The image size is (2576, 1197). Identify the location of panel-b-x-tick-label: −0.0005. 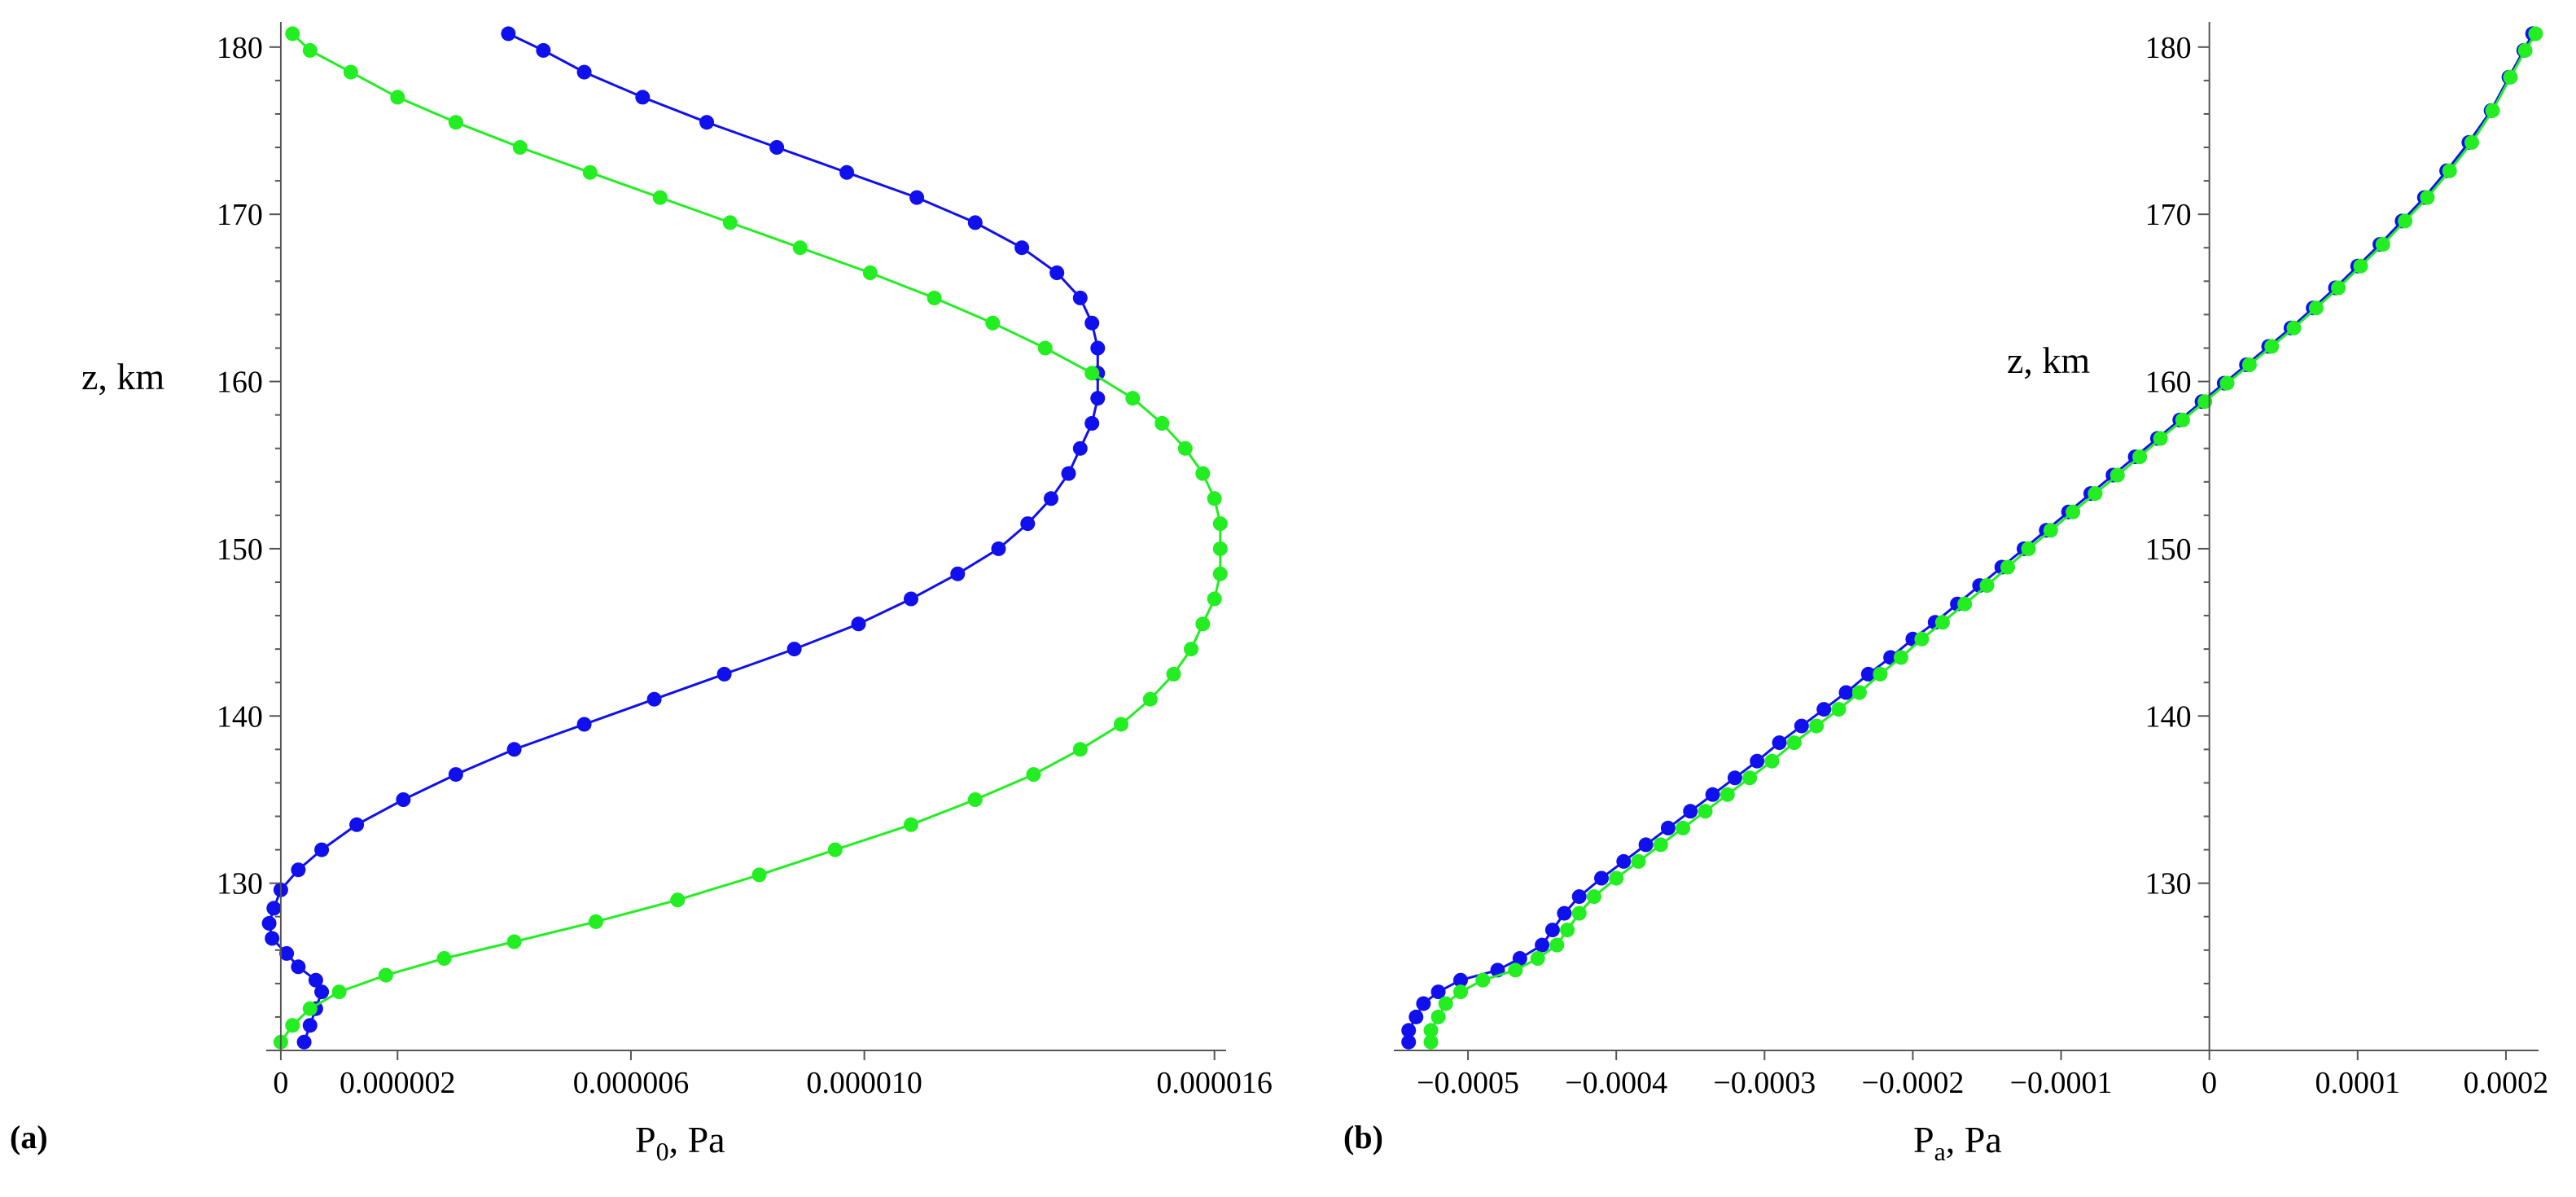
(1468, 1083).